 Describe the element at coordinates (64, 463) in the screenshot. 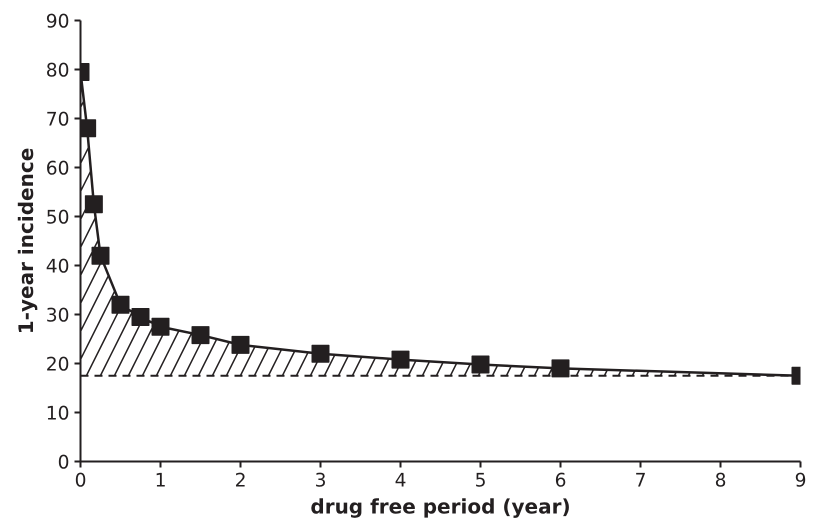

I see `y-tick-label: 0` at that location.